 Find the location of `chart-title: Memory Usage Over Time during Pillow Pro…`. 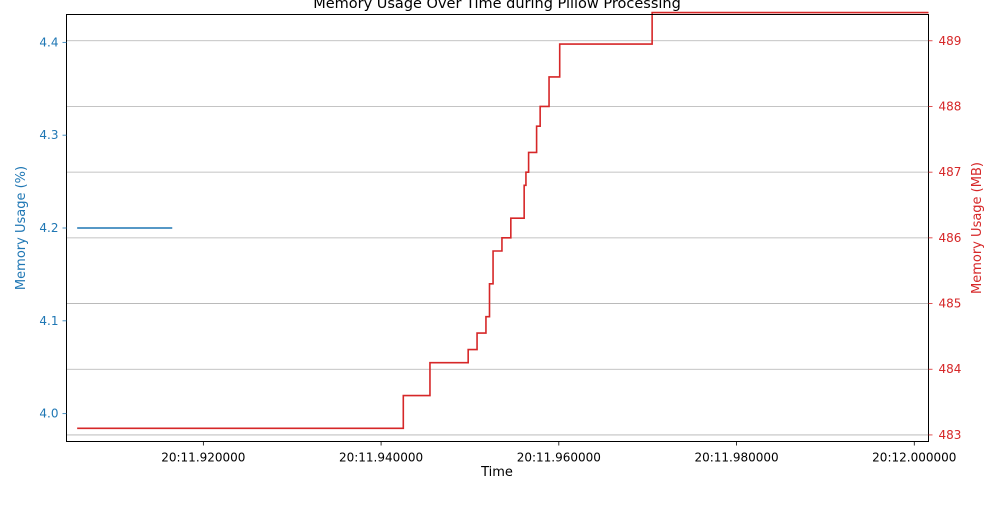

chart-title: Memory Usage Over Time during Pillow Pro… is located at coordinates (497, 6).